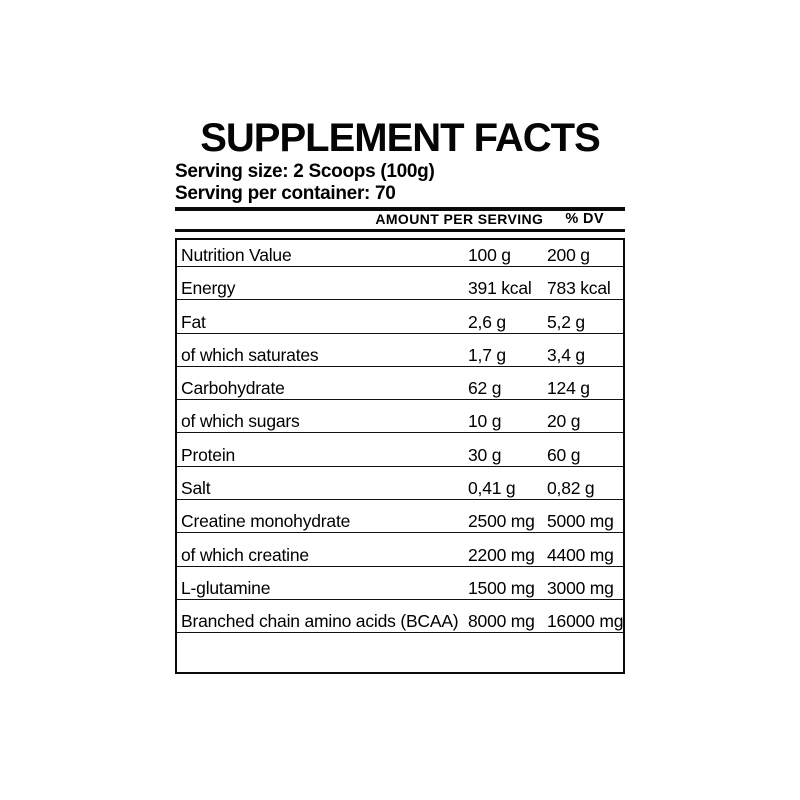 The width and height of the screenshot is (800, 800). Describe the element at coordinates (564, 421) in the screenshot. I see `row-dv: 20 g` at that location.